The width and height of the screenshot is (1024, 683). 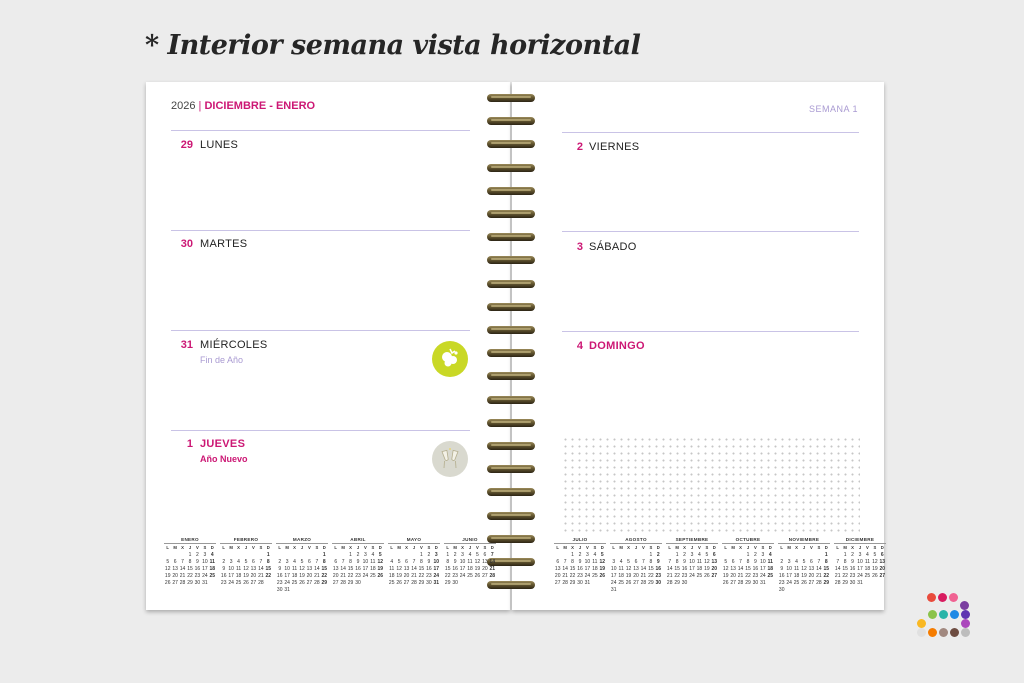 I want to click on calendar-day: 11, so click(x=294, y=569).